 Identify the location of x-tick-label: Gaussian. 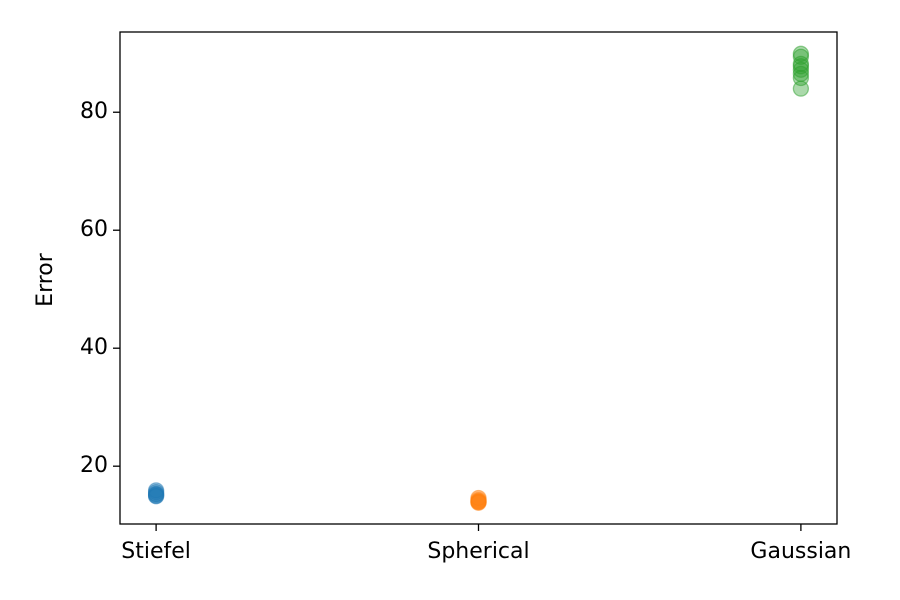
(800, 551).